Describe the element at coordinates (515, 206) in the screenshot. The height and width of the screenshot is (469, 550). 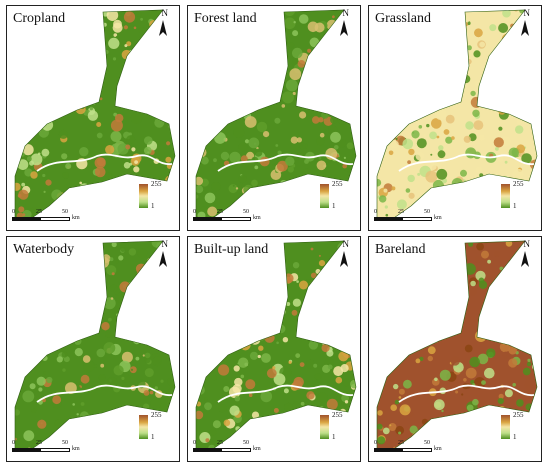
I see `legend-min: 1` at that location.